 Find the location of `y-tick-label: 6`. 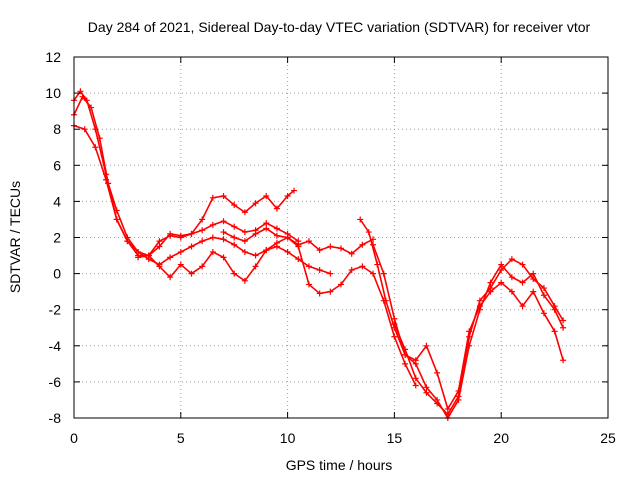

y-tick-label: 6 is located at coordinates (57, 165).